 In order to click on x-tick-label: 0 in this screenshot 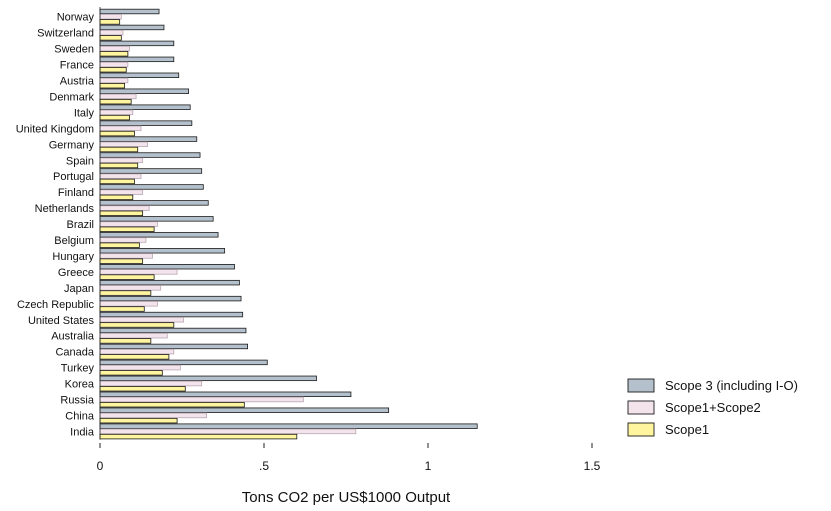, I will do `click(100, 466)`.